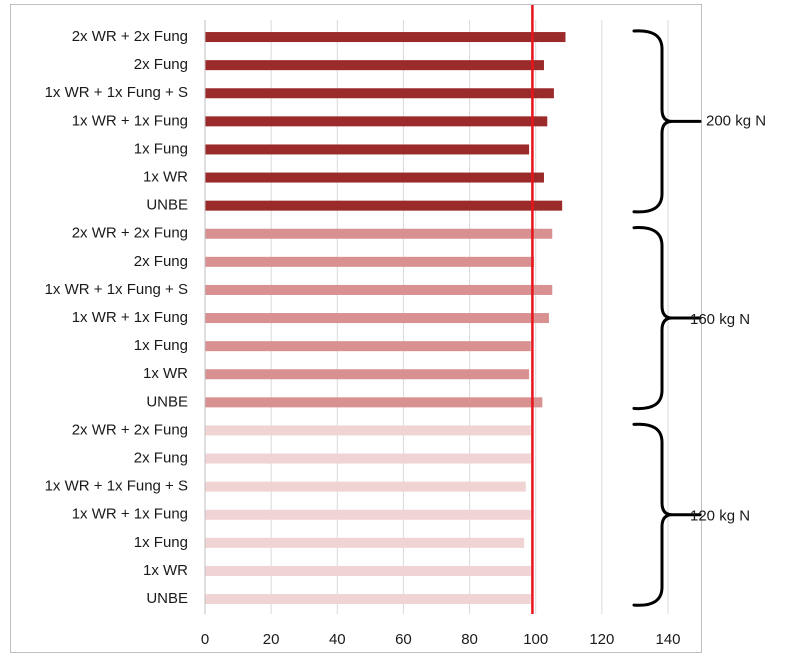 The width and height of the screenshot is (787, 658). I want to click on x-tick-label: 40, so click(337, 639).